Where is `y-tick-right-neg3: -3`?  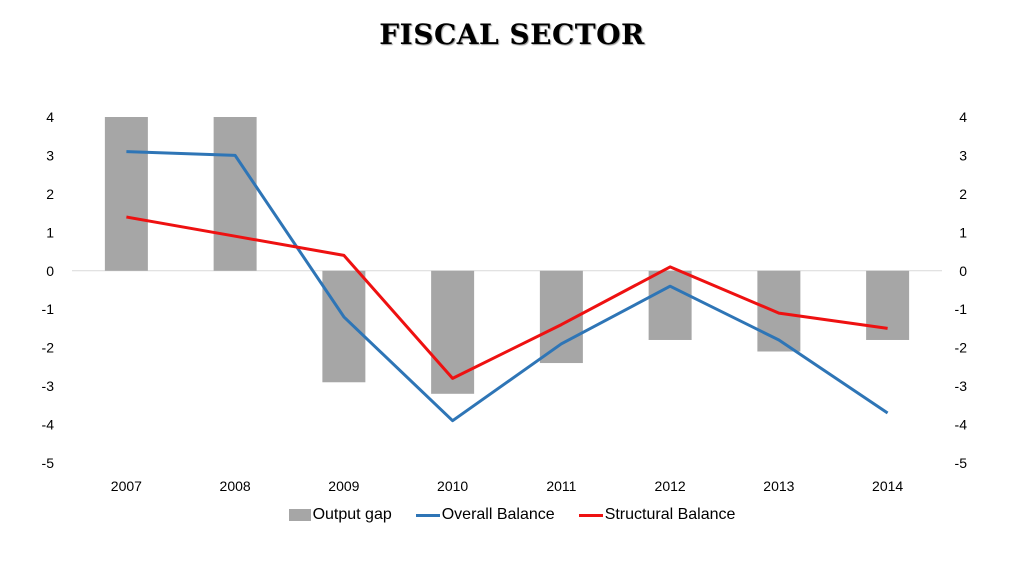 y-tick-right-neg3: -3 is located at coordinates (961, 386).